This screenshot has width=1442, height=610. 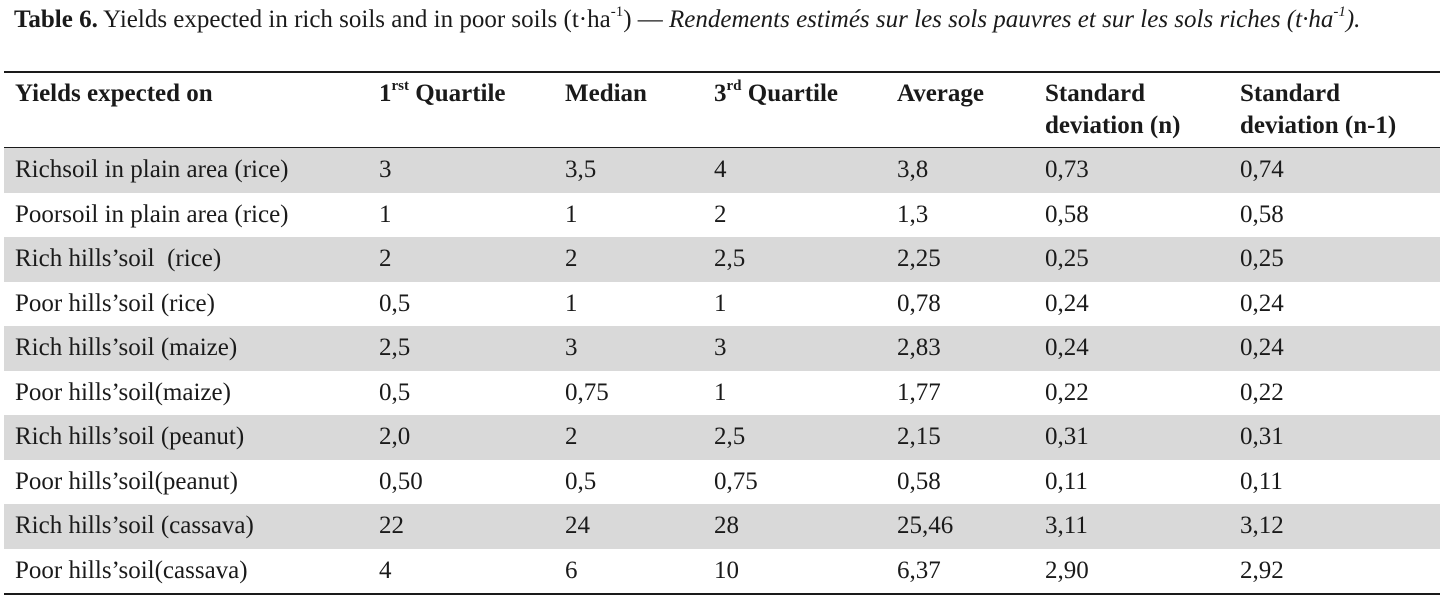 What do you see at coordinates (395, 347) in the screenshot?
I see `cell-first-quartile: 2,5` at bounding box center [395, 347].